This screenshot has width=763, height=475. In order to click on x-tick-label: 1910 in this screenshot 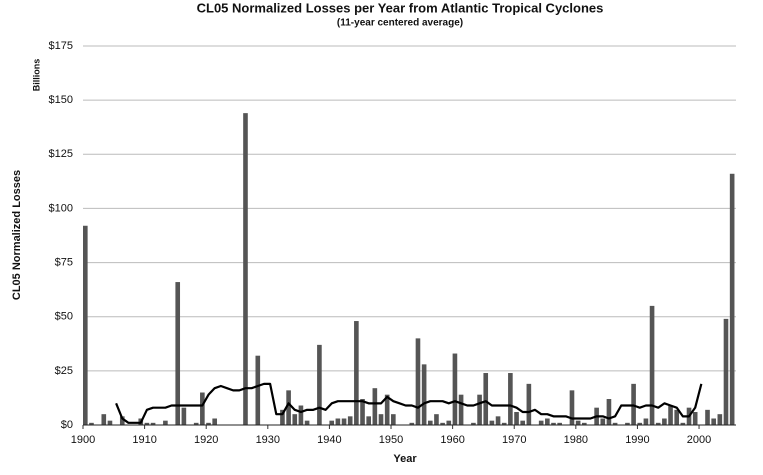, I will do `click(144, 440)`.